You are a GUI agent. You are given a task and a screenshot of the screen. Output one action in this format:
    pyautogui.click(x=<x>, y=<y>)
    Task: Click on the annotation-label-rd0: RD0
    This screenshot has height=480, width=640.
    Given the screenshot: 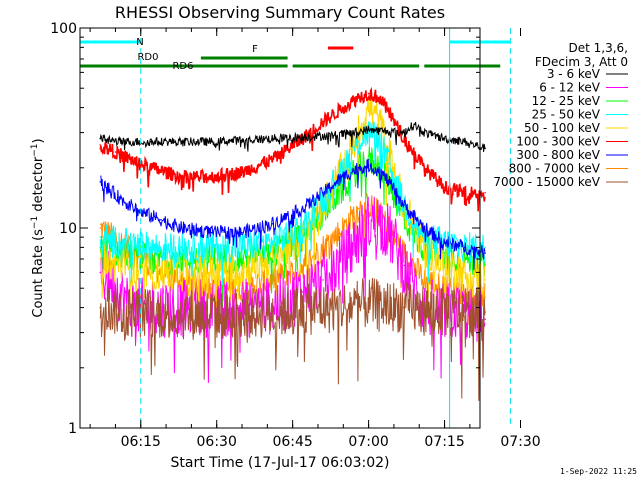 What is the action you would take?
    pyautogui.click(x=147, y=57)
    